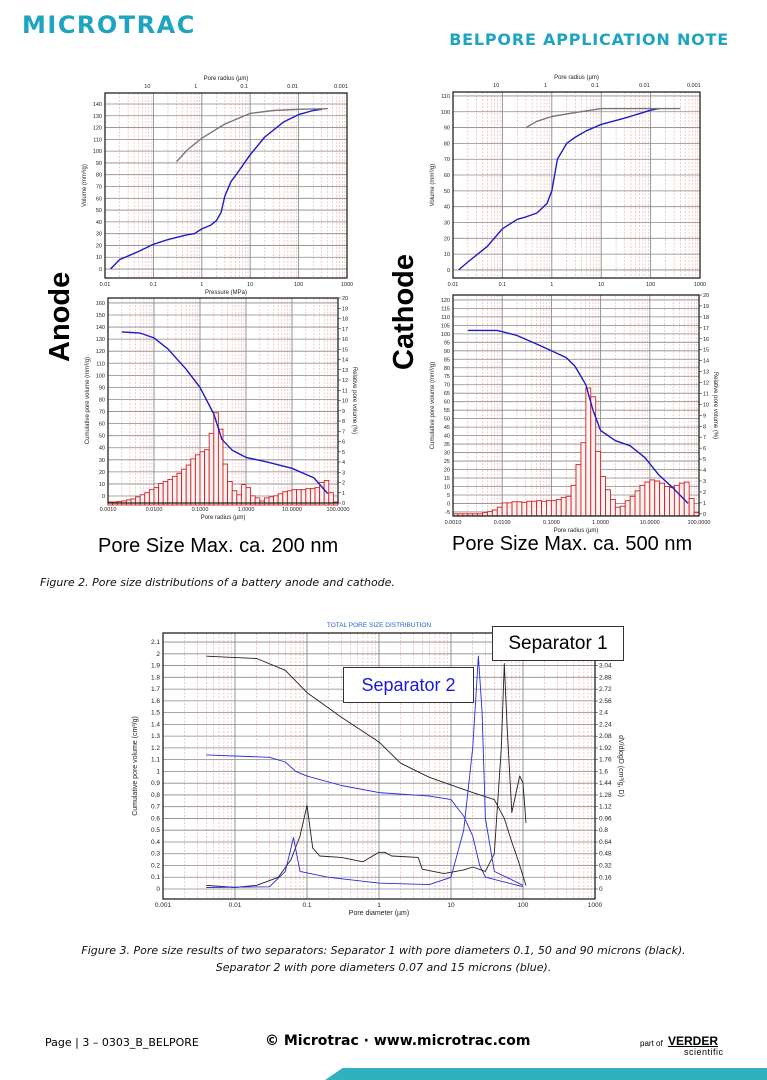 The height and width of the screenshot is (1080, 767). I want to click on y-tick-label: 50, so click(447, 192).